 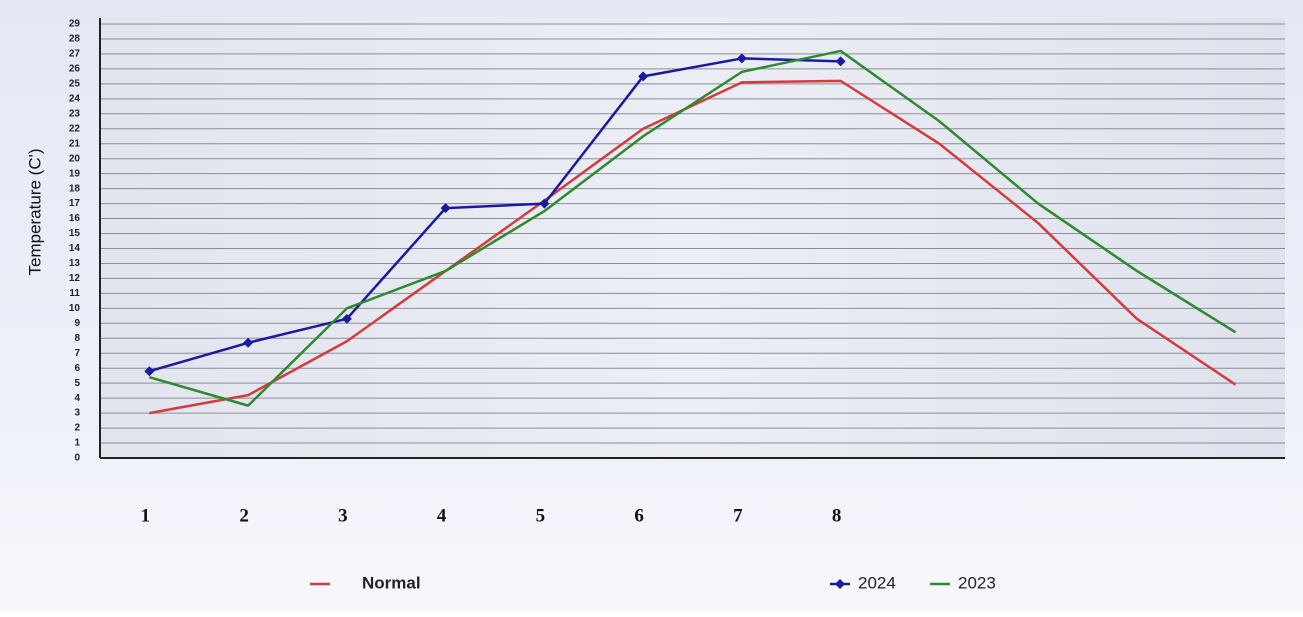 I want to click on y-tick-label: 14, so click(x=75, y=248).